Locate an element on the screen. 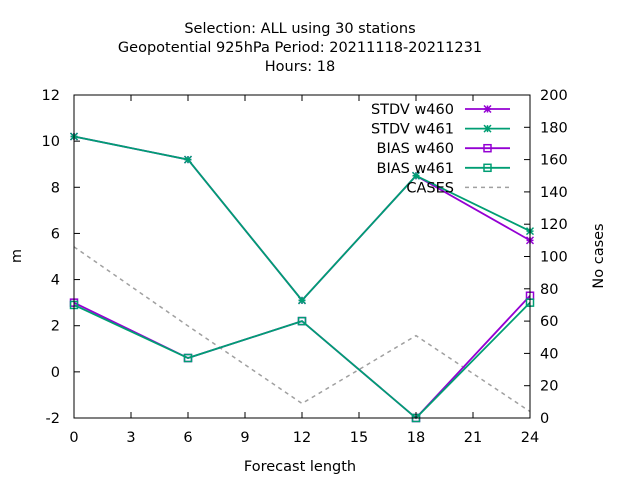  y-tick-label: -2 is located at coordinates (53, 419).